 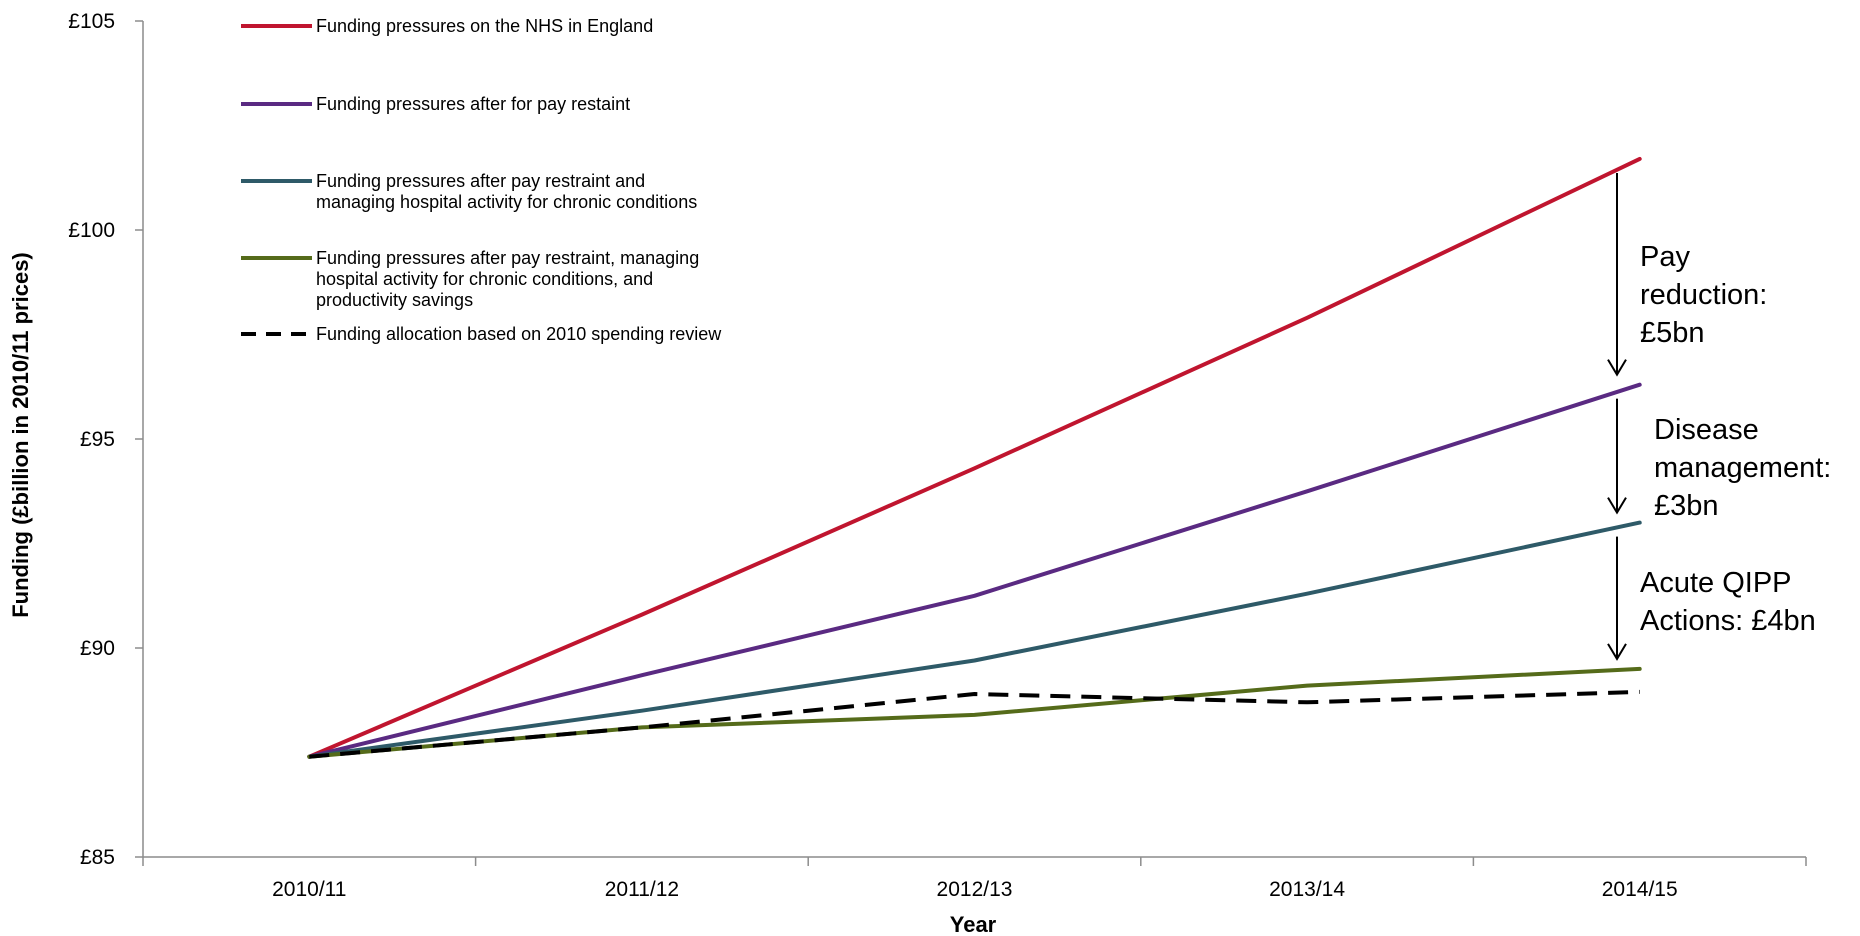 I want to click on annotation-label: Pay, so click(x=1665, y=257).